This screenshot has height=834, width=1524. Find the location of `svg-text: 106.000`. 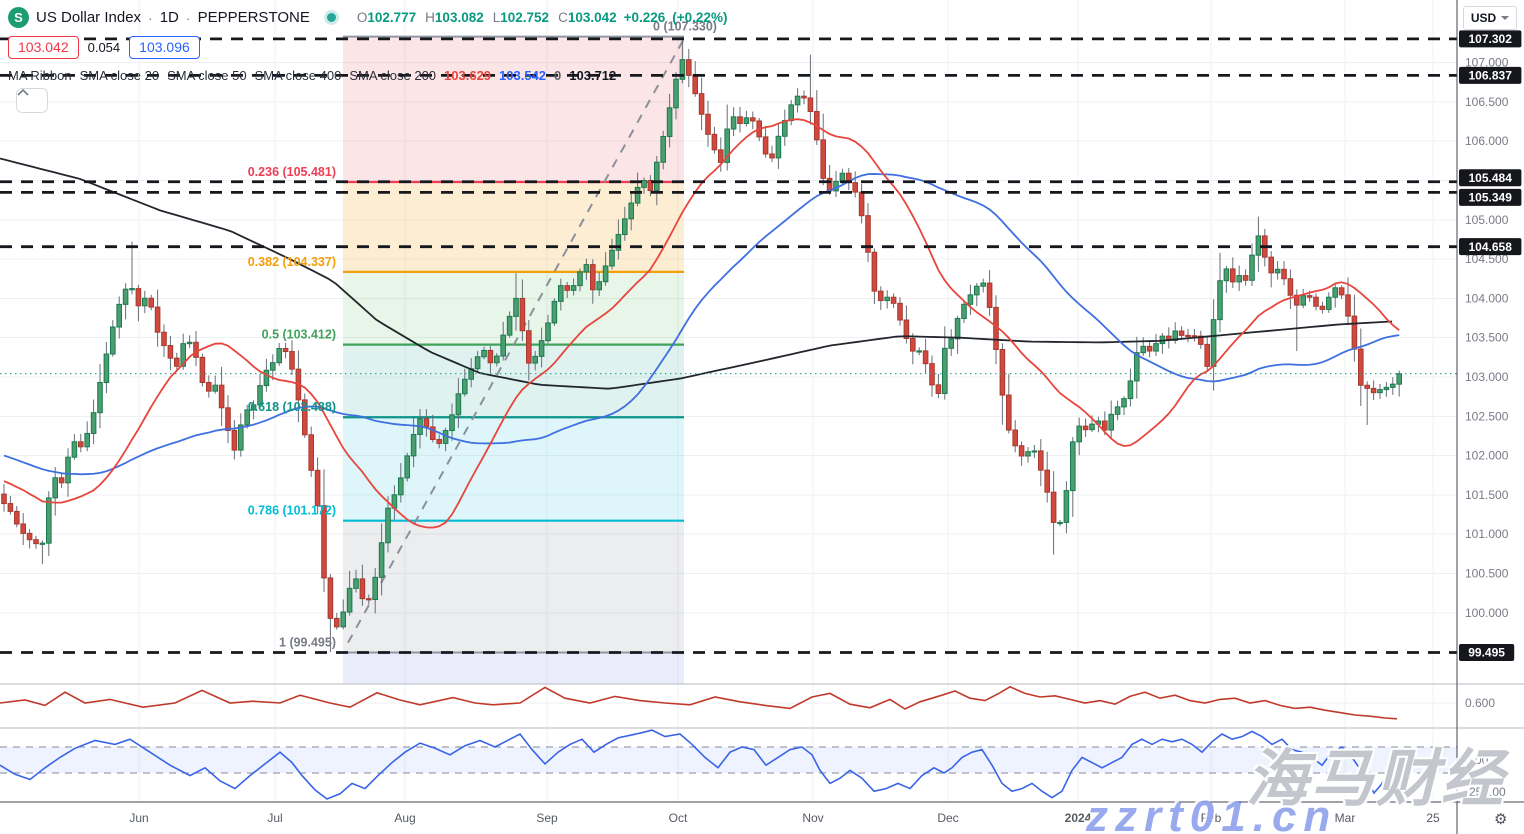

svg-text: 106.000 is located at coordinates (1487, 141).